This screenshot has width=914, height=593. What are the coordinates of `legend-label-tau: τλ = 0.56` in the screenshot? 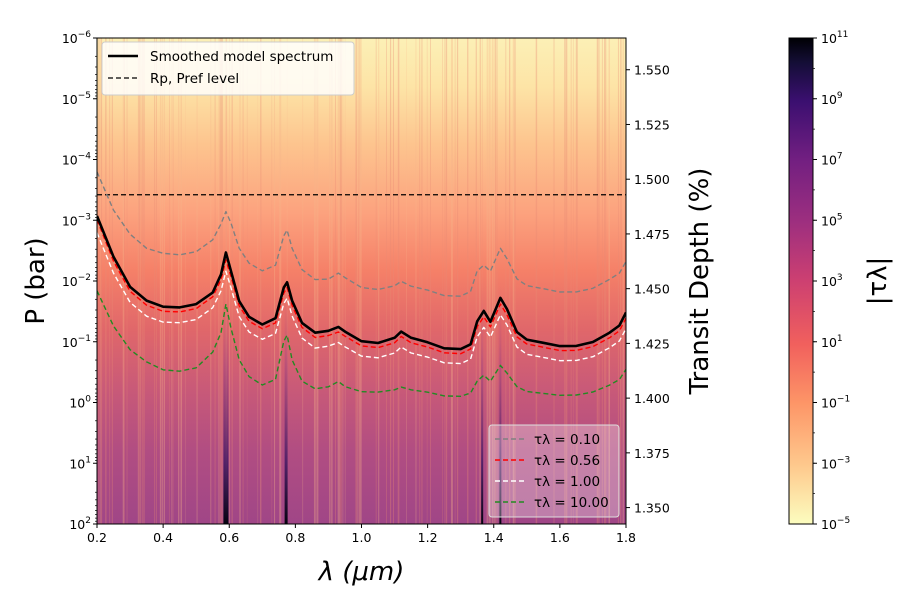 It's located at (567, 461).